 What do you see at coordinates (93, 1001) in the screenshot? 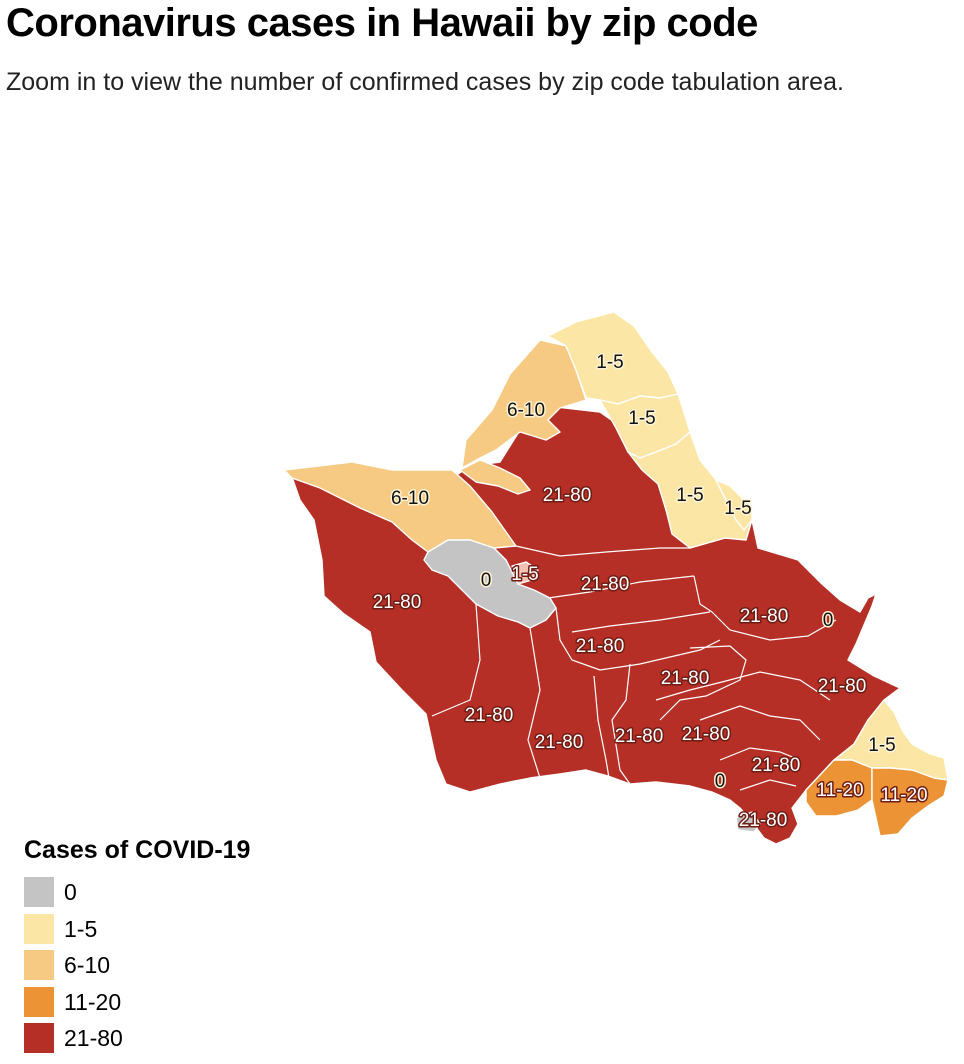
I see `legend-label: 11-20` at bounding box center [93, 1001].